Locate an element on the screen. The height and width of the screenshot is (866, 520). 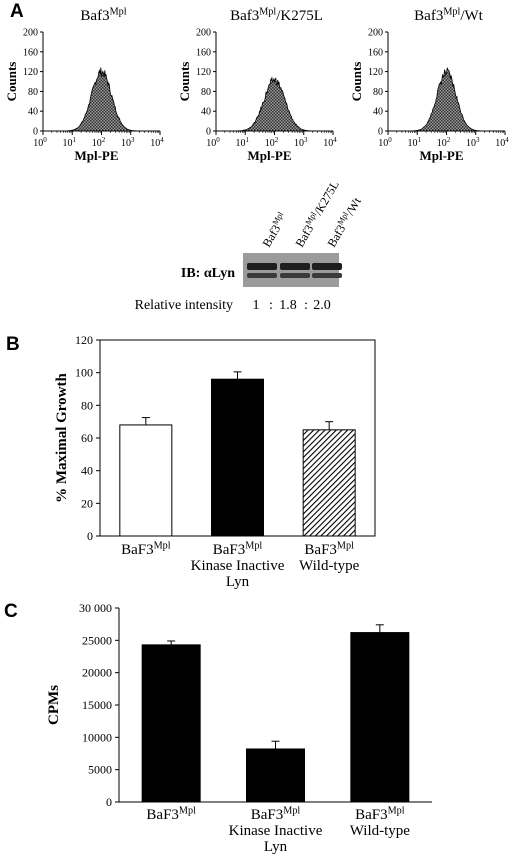
panel-label-a: A is located at coordinates (17, 11).